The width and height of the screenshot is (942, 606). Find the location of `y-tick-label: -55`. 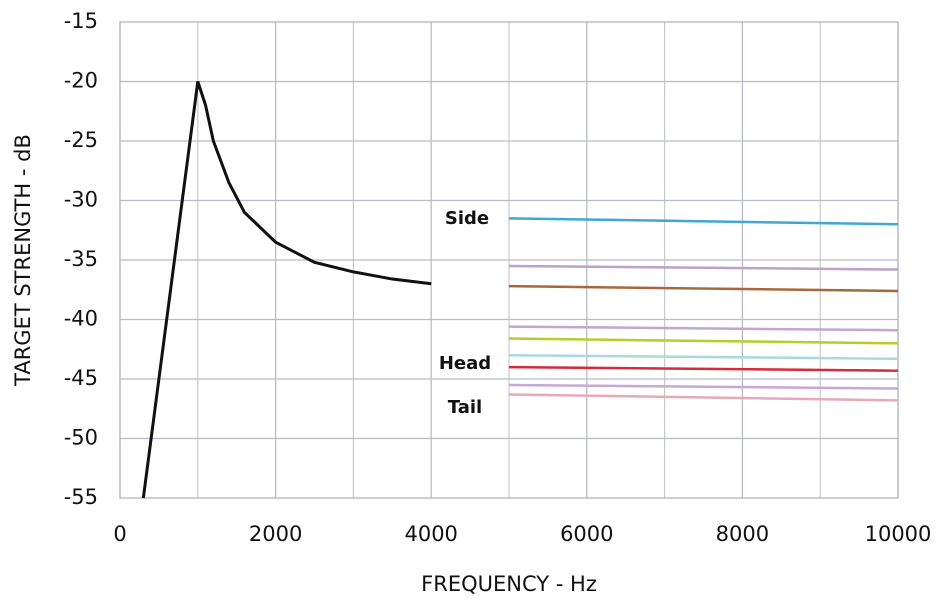

y-tick-label: -55 is located at coordinates (81, 497).